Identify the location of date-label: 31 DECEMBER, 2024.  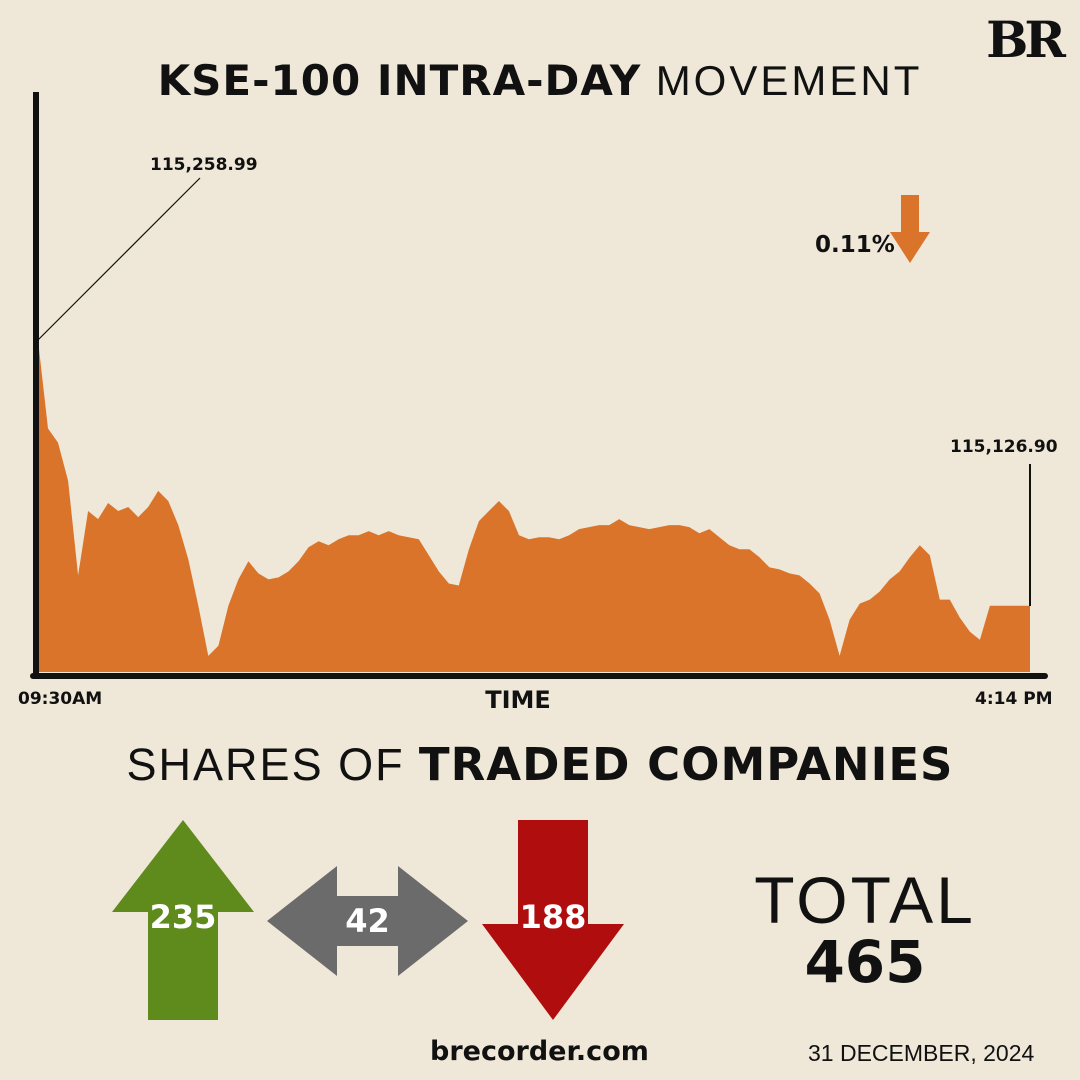
(921, 1053).